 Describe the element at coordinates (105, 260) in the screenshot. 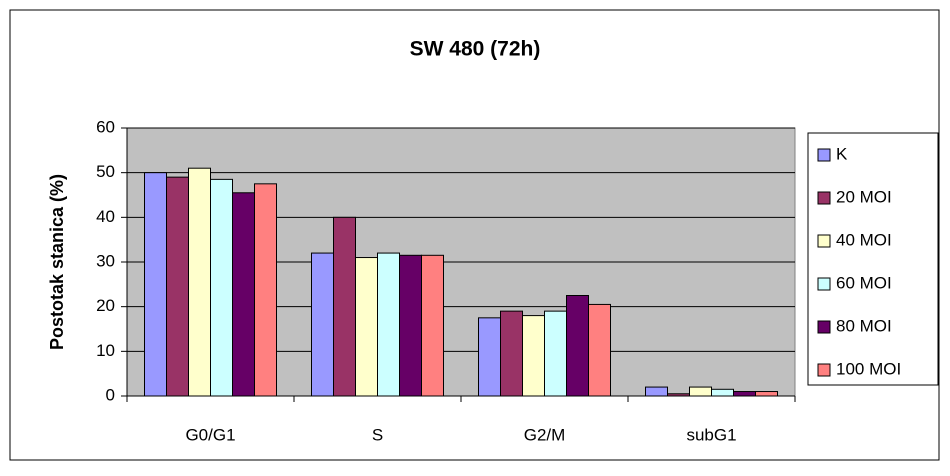

I see `y-tick-label: 30` at that location.